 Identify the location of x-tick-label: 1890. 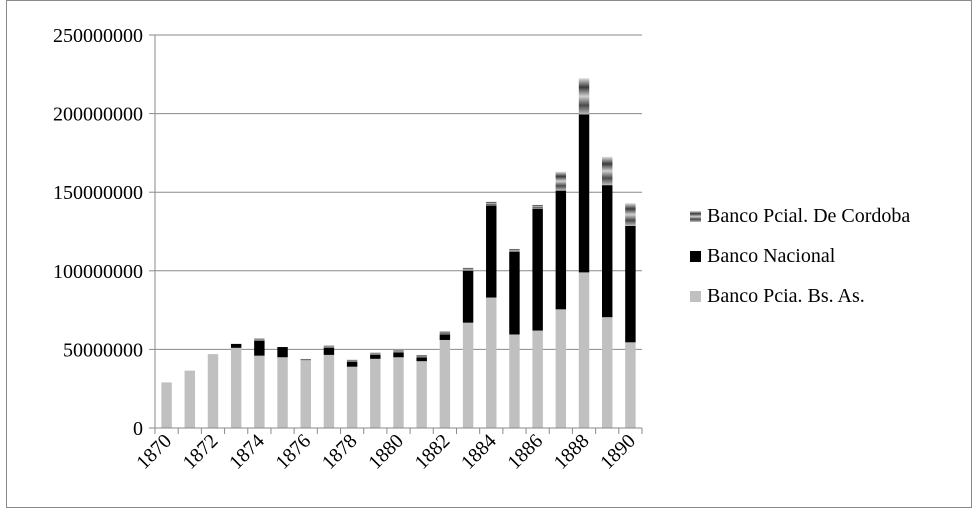
(618, 452).